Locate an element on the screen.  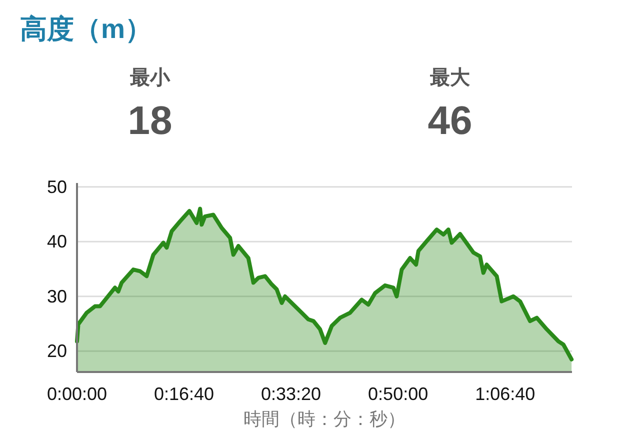
x-tick-label: 0:00:00 is located at coordinates (77, 394).